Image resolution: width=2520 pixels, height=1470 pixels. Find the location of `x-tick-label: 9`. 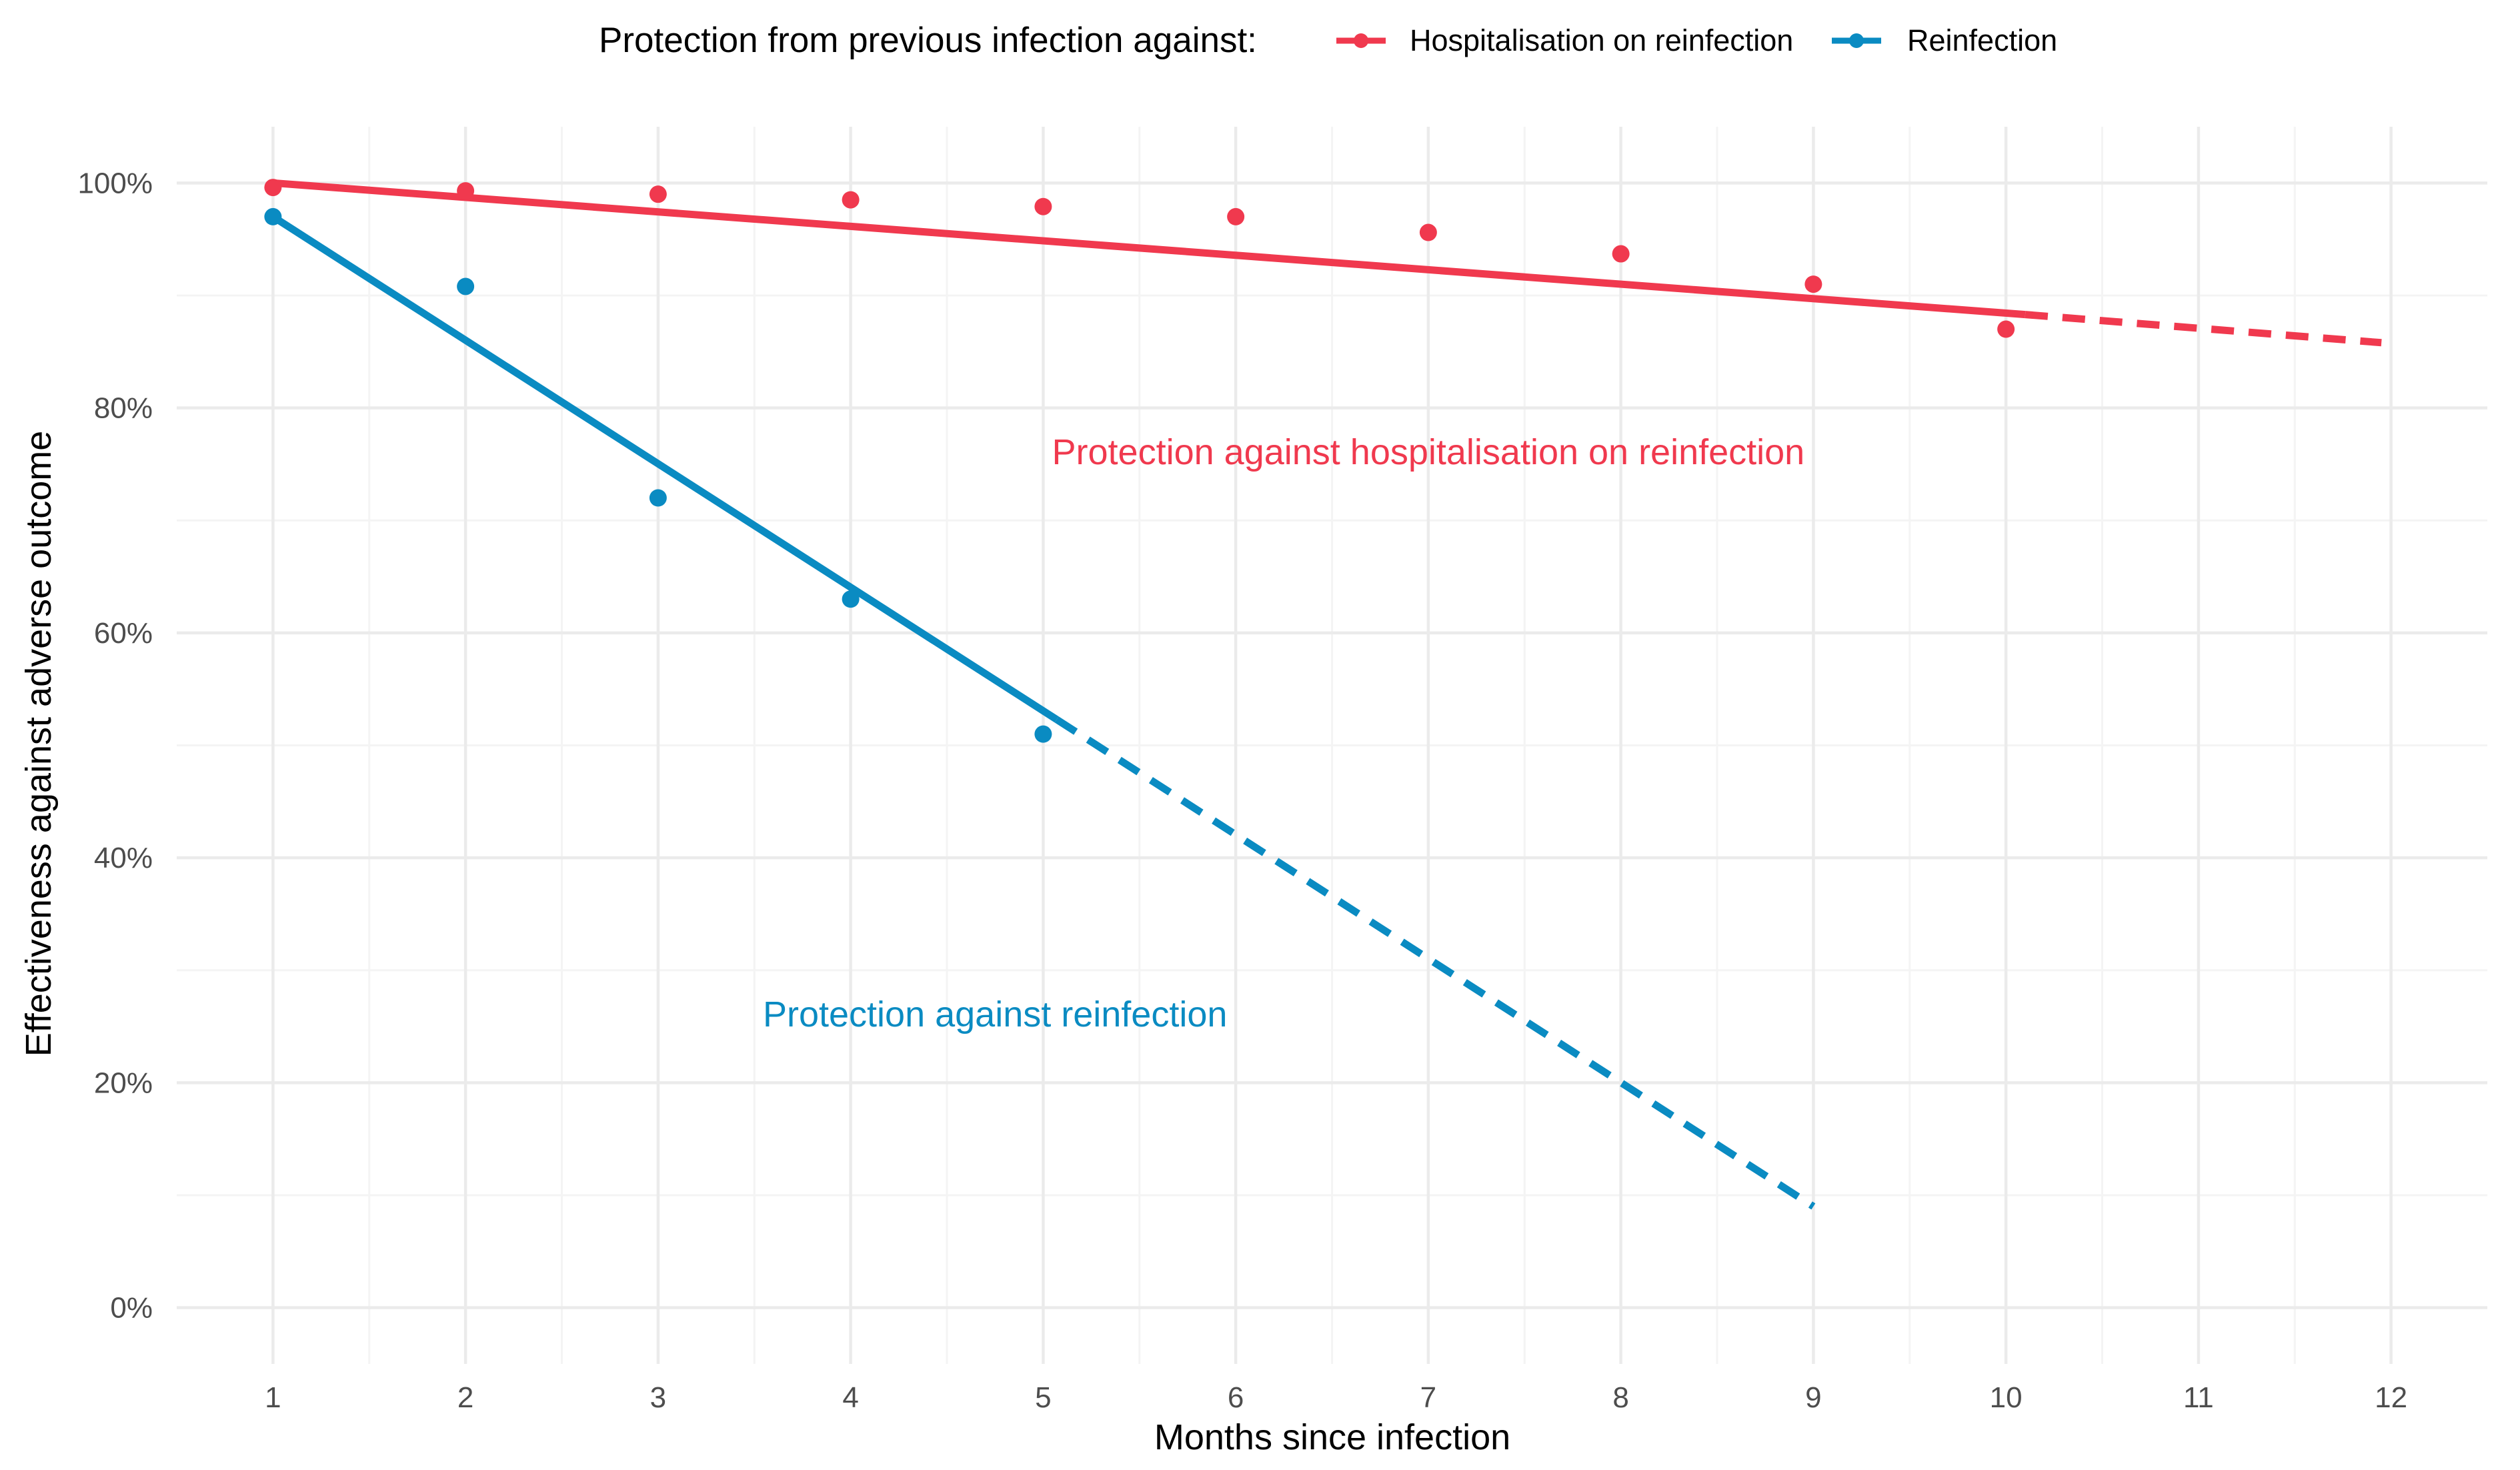

x-tick-label: 9 is located at coordinates (1813, 1397).